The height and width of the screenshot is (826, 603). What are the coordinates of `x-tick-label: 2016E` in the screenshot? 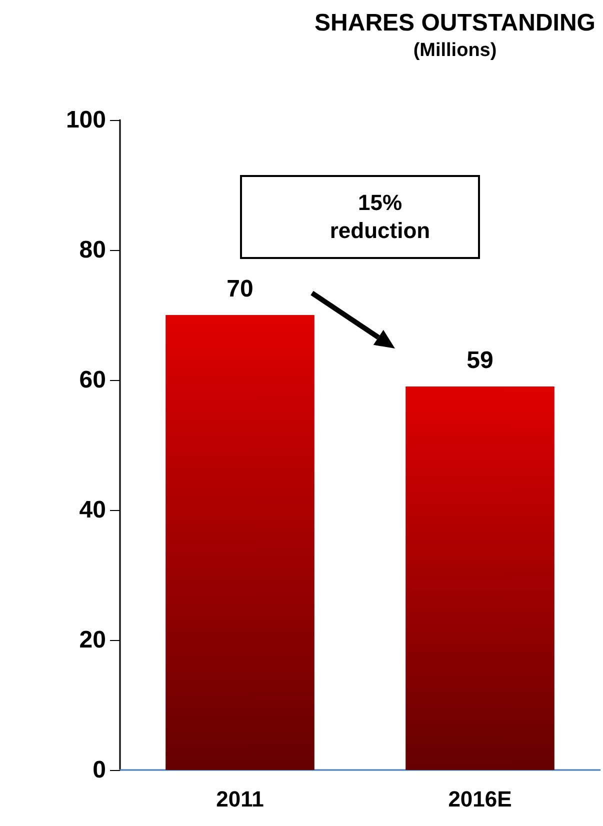 It's located at (480, 799).